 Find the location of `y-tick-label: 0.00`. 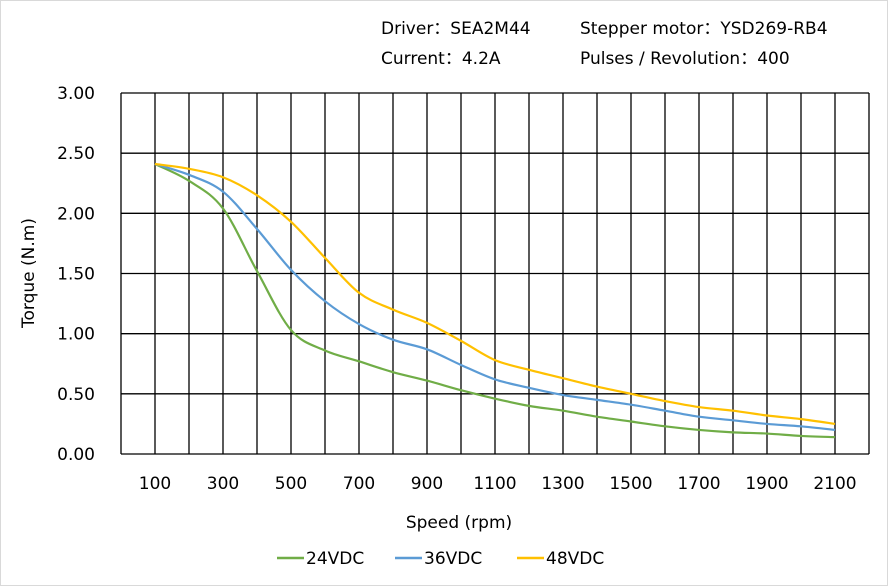

y-tick-label: 0.00 is located at coordinates (76, 455).